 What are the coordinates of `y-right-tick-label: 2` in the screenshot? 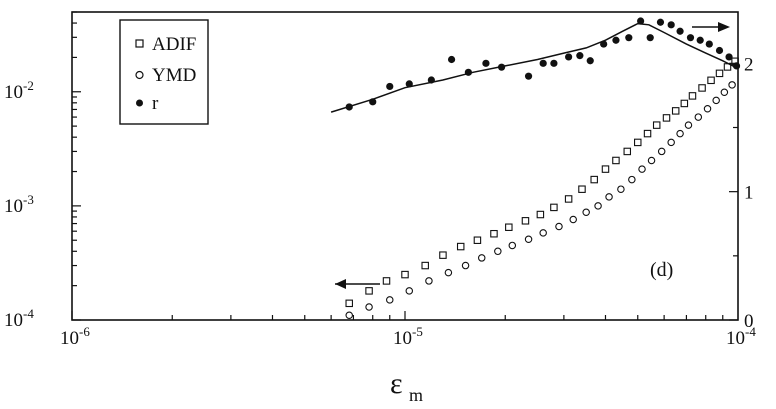 It's located at (749, 64).